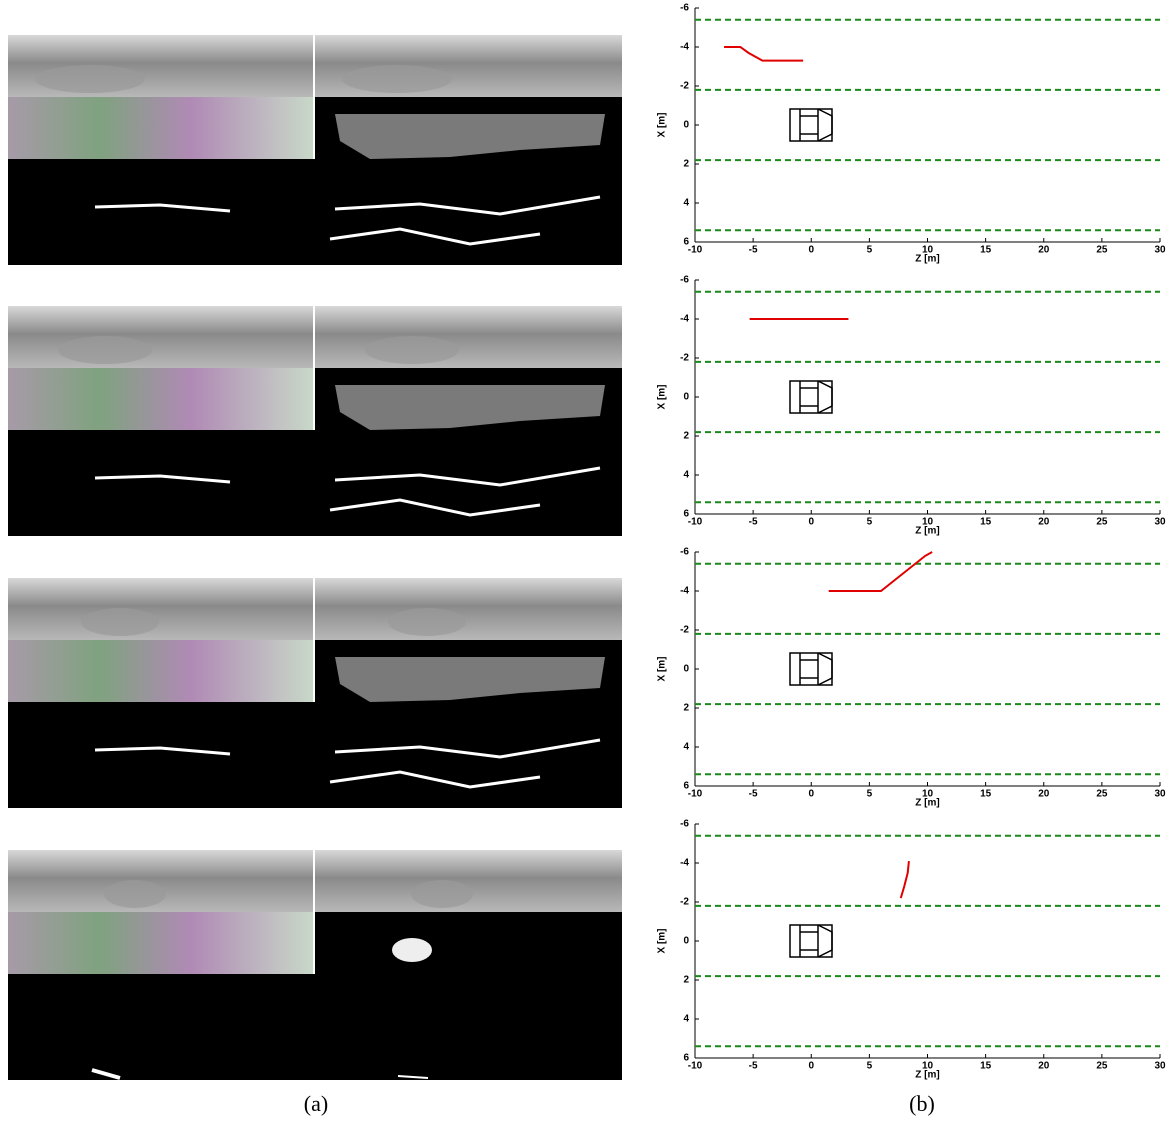 The width and height of the screenshot is (1176, 1131). Describe the element at coordinates (316, 1103) in the screenshot. I see `caption-a: (a)` at that location.